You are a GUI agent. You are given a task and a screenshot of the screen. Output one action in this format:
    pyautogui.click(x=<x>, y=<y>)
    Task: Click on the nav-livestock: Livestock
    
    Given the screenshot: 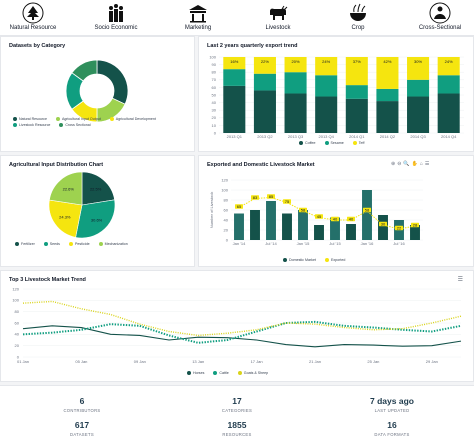 What is the action you would take?
    pyautogui.click(x=278, y=17)
    